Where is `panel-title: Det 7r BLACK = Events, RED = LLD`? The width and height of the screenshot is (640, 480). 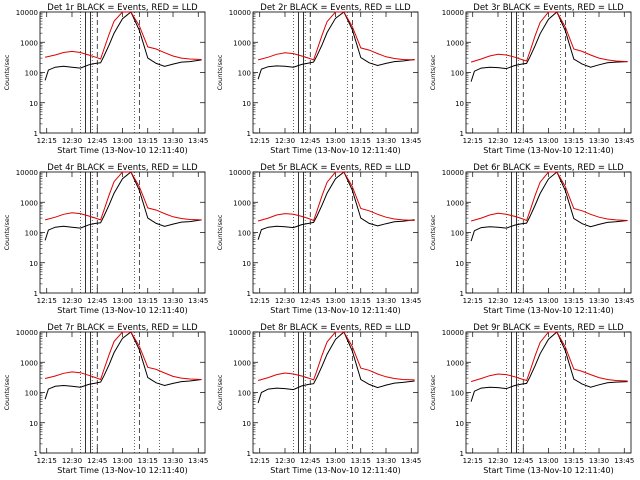
panel-title: Det 7r BLACK = Events, RED = LLD is located at coordinates (122, 328).